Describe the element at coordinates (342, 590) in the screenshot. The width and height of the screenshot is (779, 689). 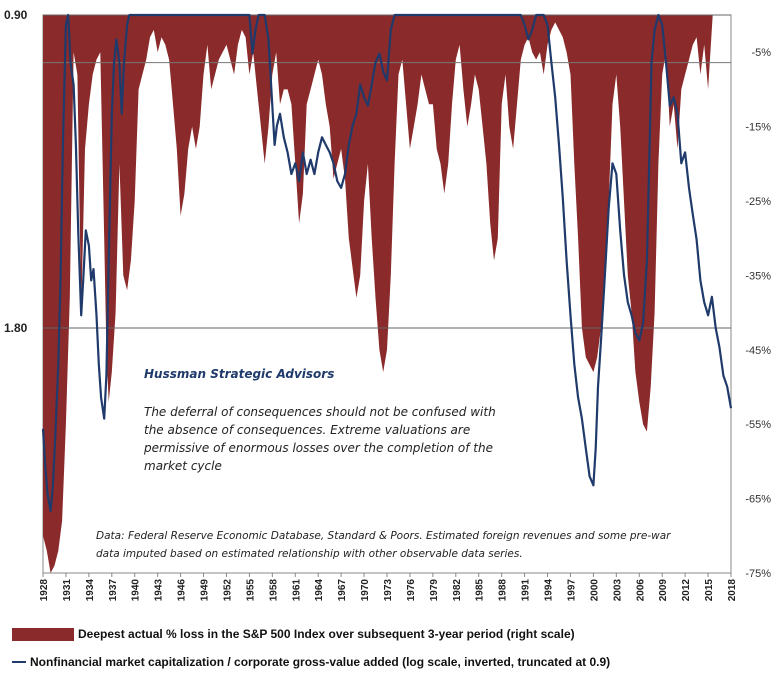
I see `x-tick-label: 1967` at that location.